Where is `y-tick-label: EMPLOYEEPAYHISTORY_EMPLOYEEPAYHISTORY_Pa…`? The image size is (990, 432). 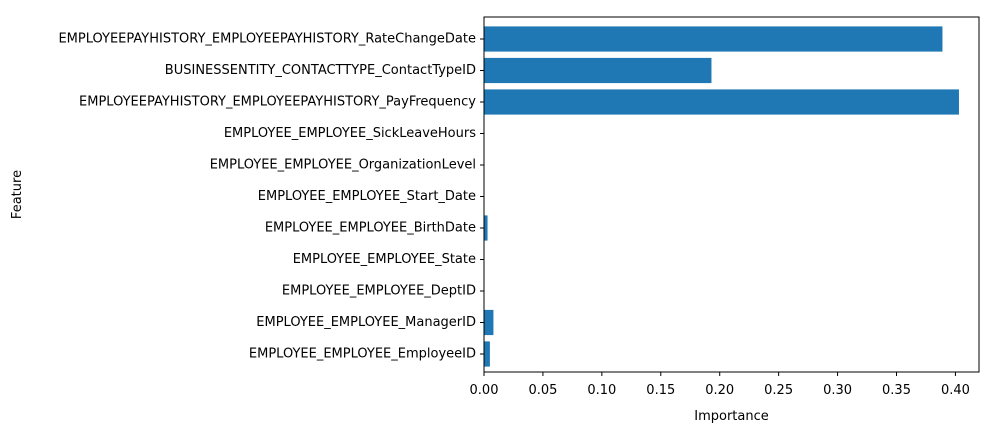
y-tick-label: EMPLOYEEPAYHISTORY_EMPLOYEEPAYHISTORY_Pa… is located at coordinates (277, 102).